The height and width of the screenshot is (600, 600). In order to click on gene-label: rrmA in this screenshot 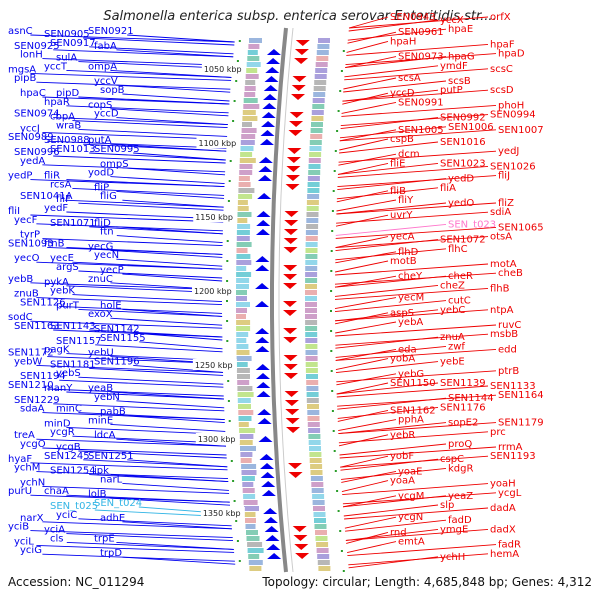, I will do `click(510, 447)`.